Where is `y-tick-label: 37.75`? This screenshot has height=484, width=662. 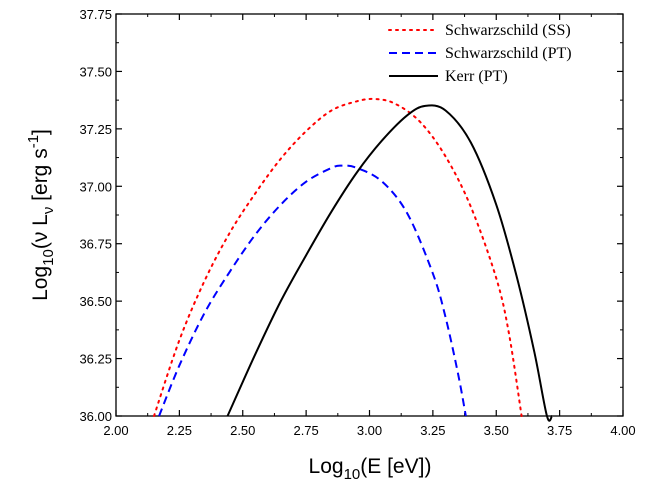
y-tick-label: 37.75 is located at coordinates (95, 14).